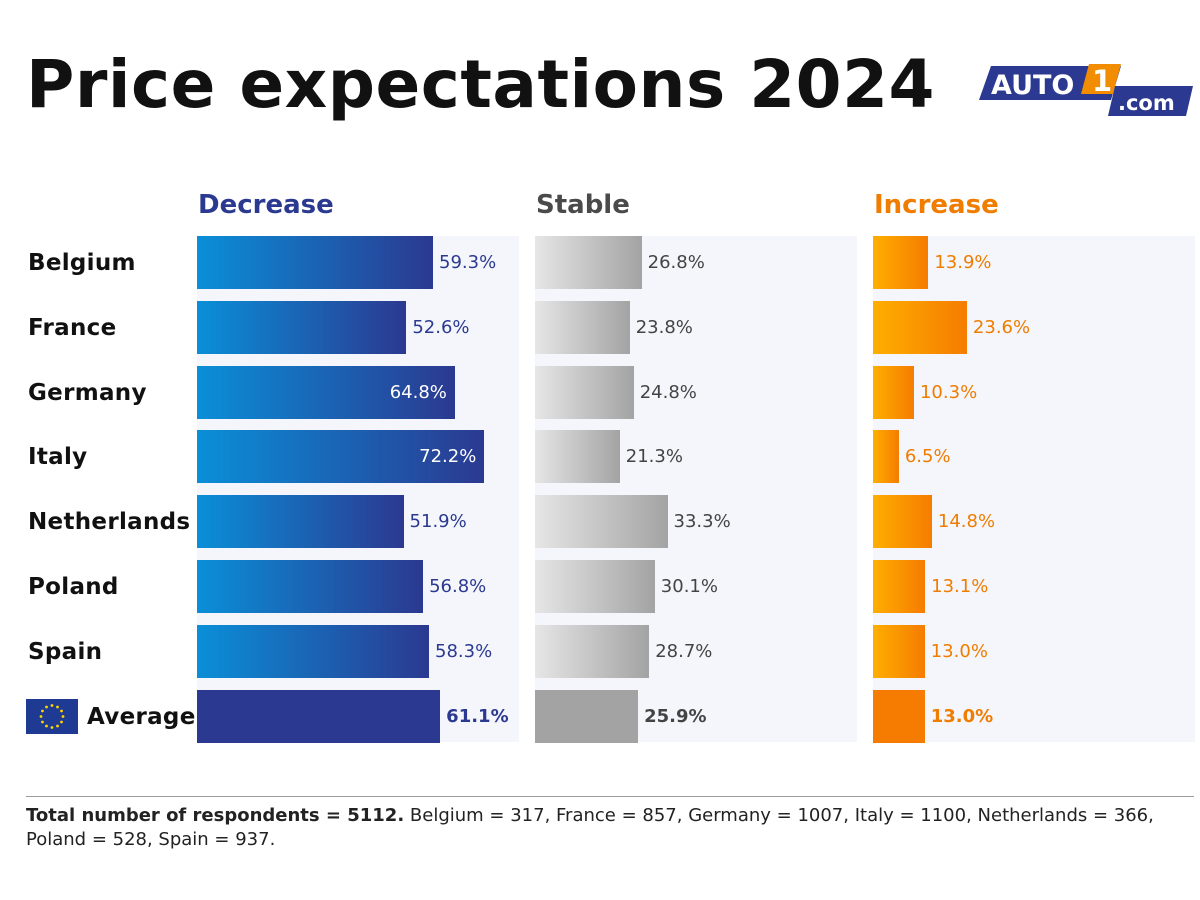  What do you see at coordinates (441, 327) in the screenshot?
I see `value-decrease-france: 52.6%` at bounding box center [441, 327].